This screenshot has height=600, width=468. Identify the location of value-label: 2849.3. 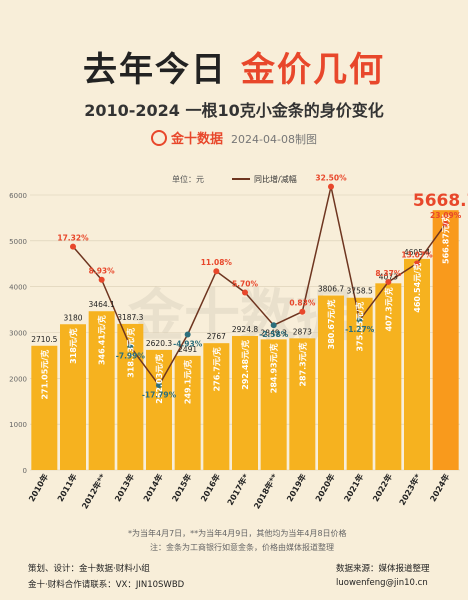
(274, 332).